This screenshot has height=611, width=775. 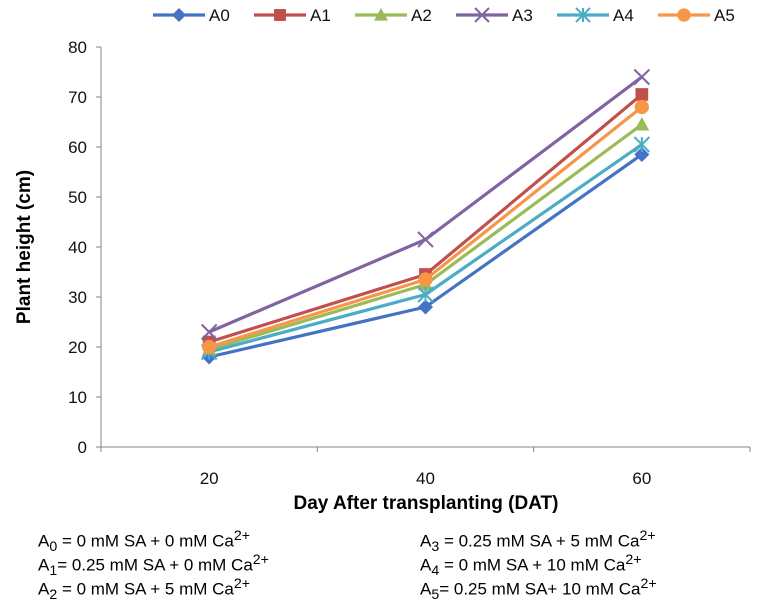 What do you see at coordinates (421, 15) in the screenshot?
I see `legend-label: A2` at bounding box center [421, 15].